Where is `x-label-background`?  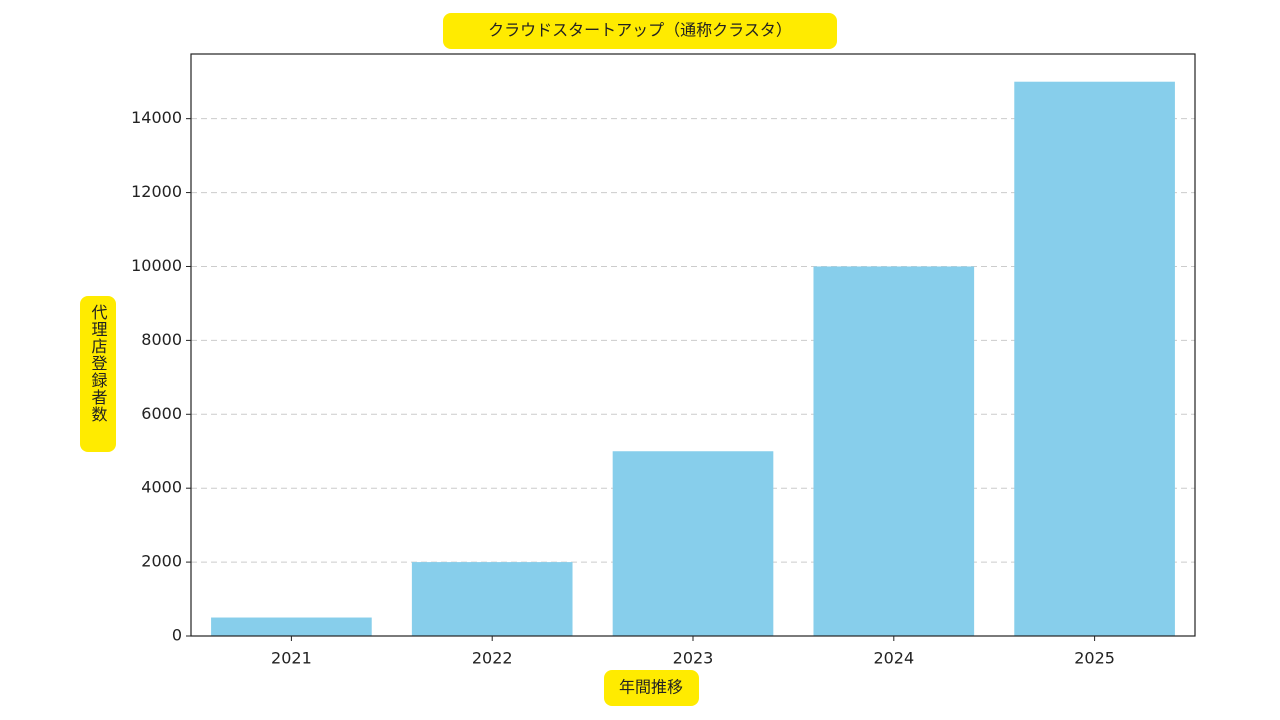
x-label-background is located at coordinates (651, 688).